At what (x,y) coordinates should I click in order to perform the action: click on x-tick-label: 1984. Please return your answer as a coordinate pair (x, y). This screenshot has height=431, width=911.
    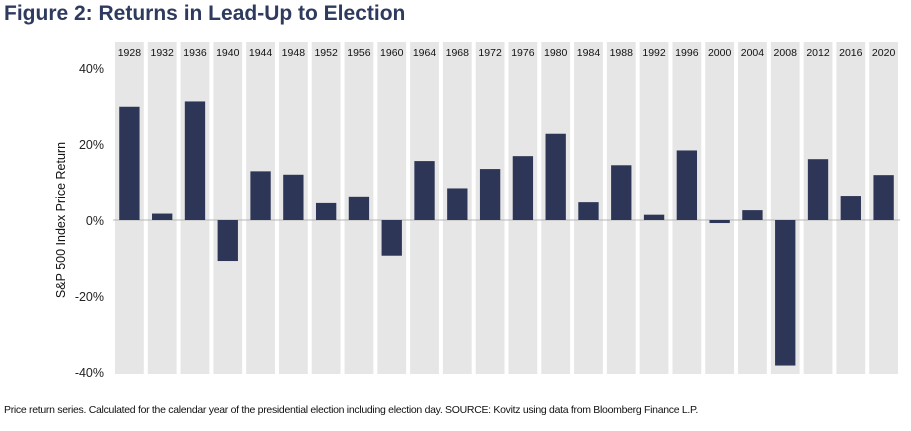
    Looking at the image, I should click on (589, 53).